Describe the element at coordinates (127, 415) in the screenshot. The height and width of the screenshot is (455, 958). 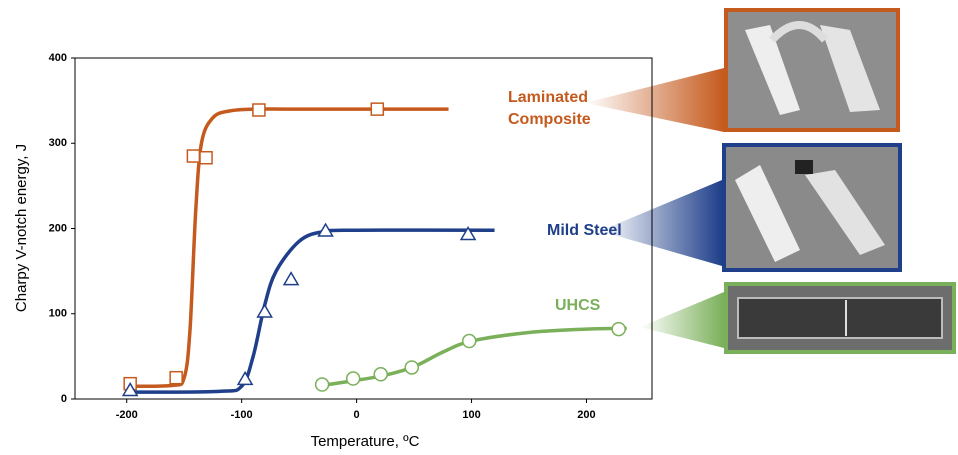
I see `x-tick-label: -200` at that location.